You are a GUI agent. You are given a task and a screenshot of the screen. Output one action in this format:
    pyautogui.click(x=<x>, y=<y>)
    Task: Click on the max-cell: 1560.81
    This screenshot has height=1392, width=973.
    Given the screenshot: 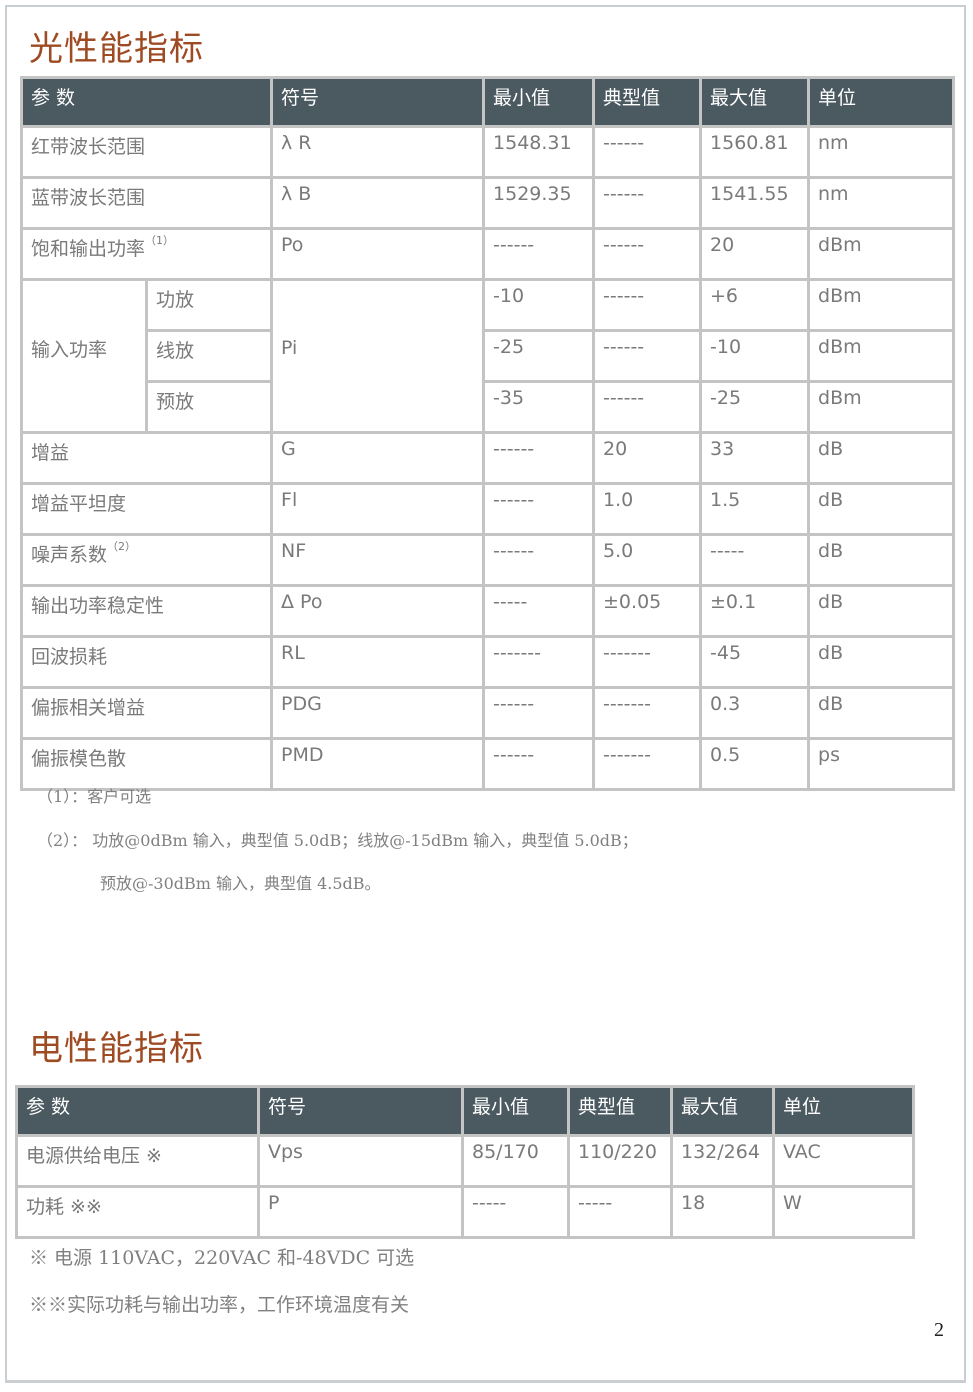 What is the action you would take?
    pyautogui.click(x=755, y=152)
    